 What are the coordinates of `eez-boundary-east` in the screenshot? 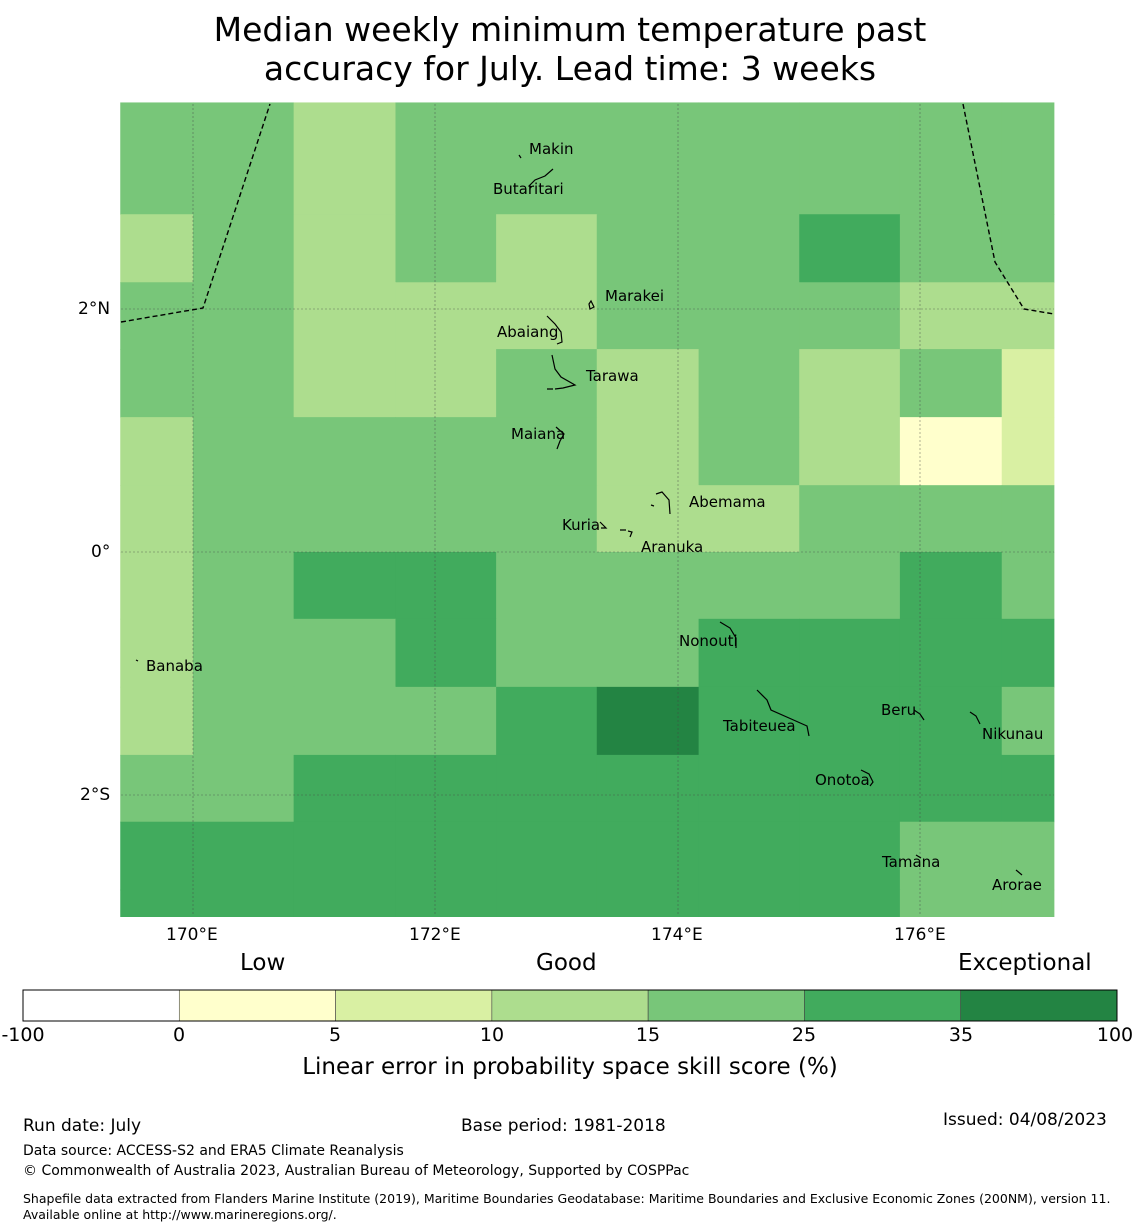 It's located at (1008, 209).